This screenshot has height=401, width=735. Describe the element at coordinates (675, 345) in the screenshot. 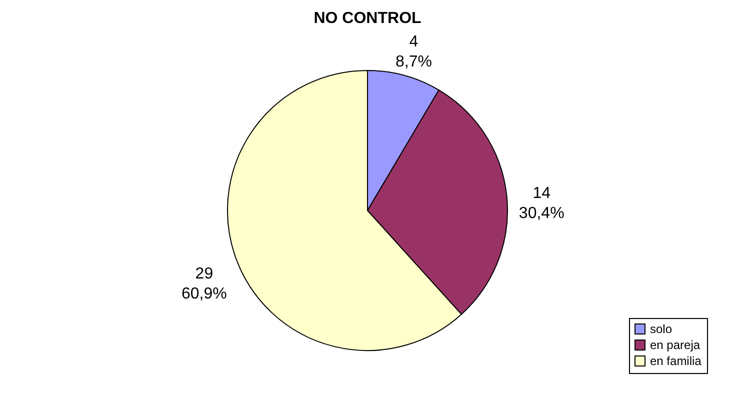

I see `legend-label: en pareja` at that location.